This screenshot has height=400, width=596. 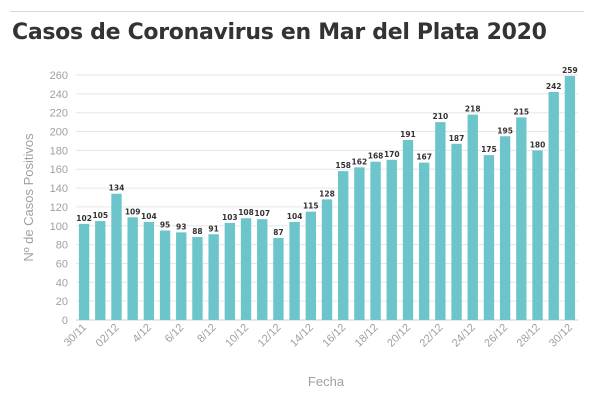 I want to click on data-label: 180, so click(x=538, y=144).